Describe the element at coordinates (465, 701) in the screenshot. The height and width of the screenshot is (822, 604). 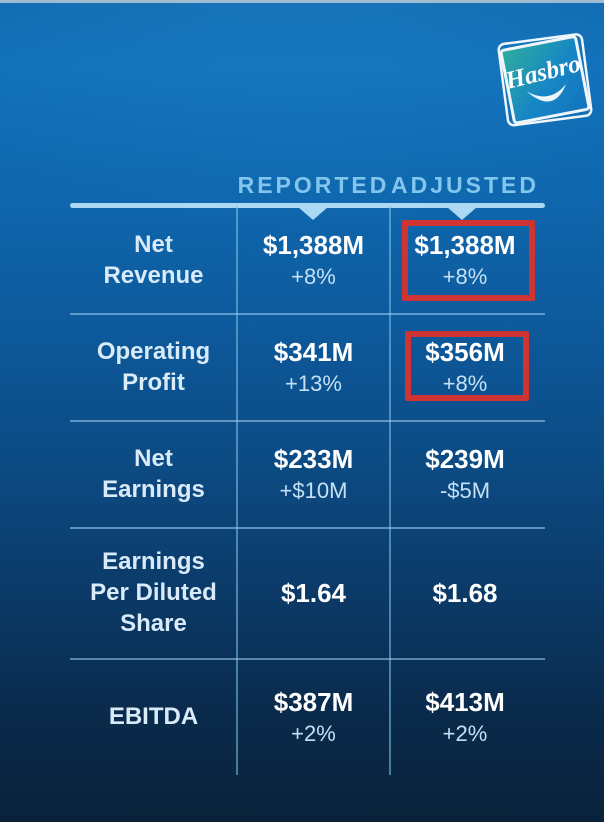
I see `adjusted-value: $413M` at that location.